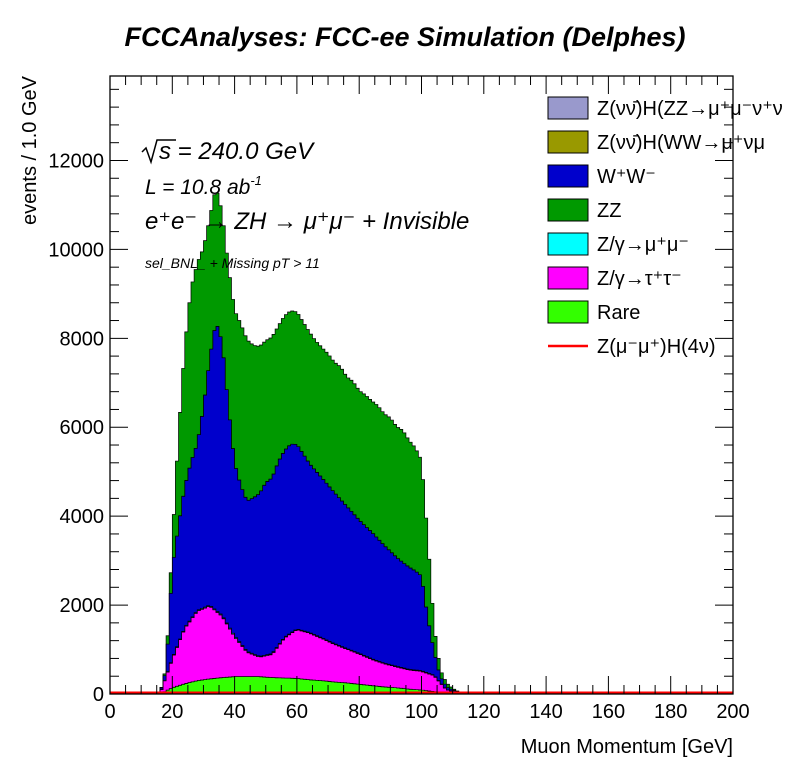 The width and height of the screenshot is (796, 772). What do you see at coordinates (76, 250) in the screenshot?
I see `y-tick-label: 10000` at bounding box center [76, 250].